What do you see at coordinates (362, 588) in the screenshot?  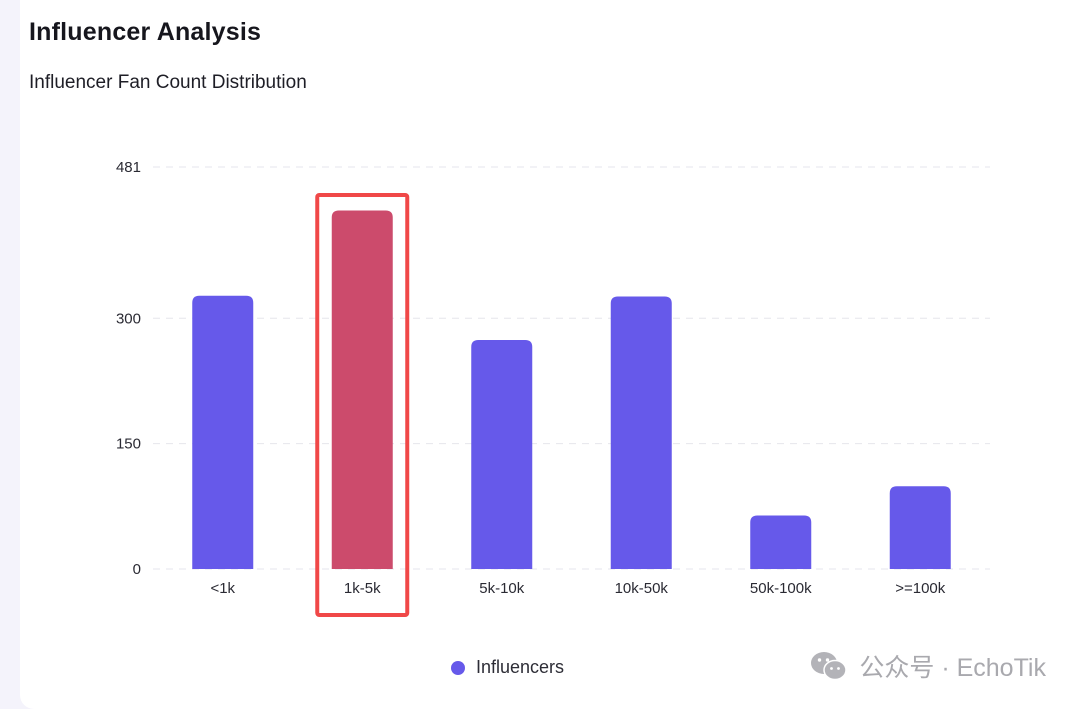 I see `x-tick-label-1: 1k-5k` at bounding box center [362, 588].